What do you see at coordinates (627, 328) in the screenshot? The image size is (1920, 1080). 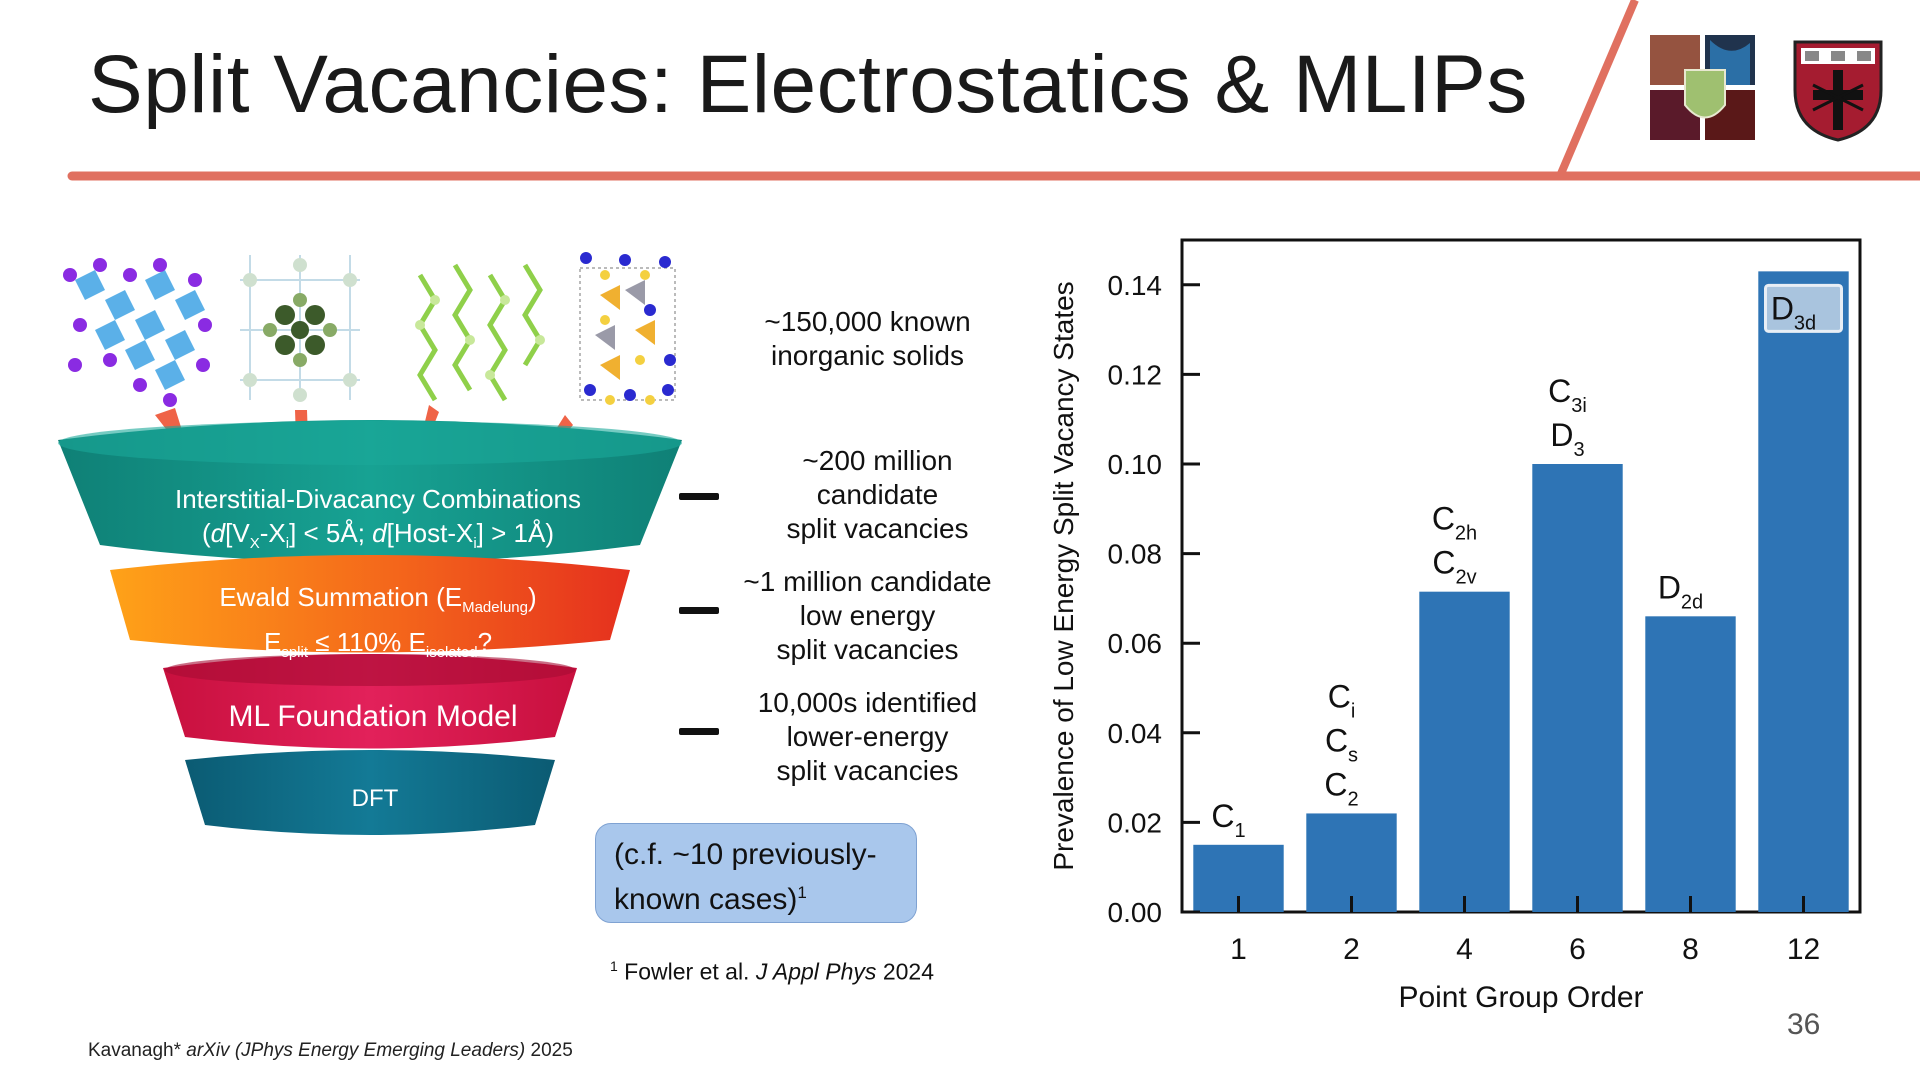 I see `layered-structure` at bounding box center [627, 328].